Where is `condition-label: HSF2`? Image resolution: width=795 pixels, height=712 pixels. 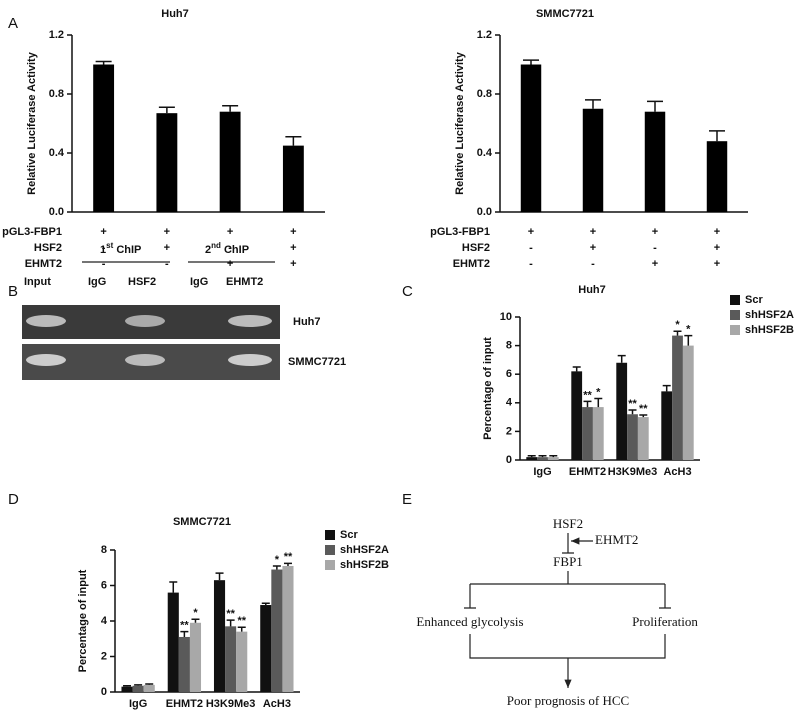
condition-label: HSF2 is located at coordinates (476, 248).